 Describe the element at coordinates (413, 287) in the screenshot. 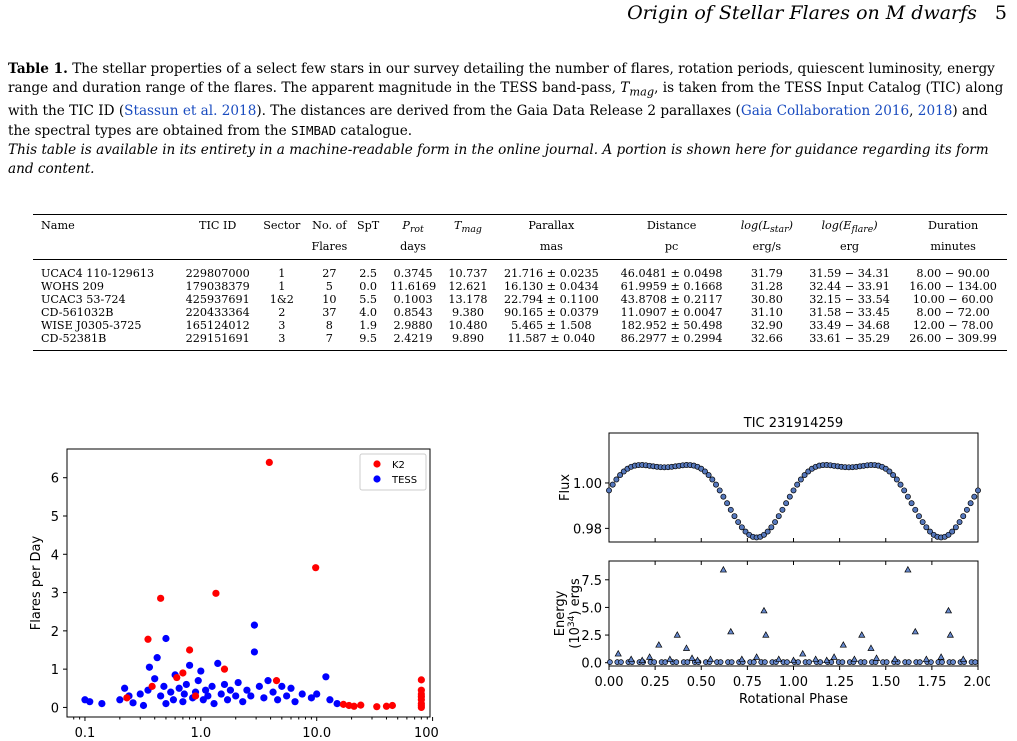

I see `table-cell: 11.6169` at that location.